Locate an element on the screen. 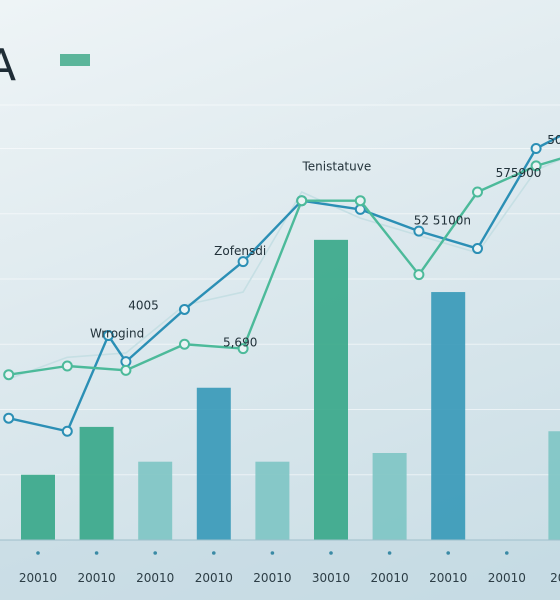 The height and width of the screenshot is (600, 560). annotation-label: 5009 is located at coordinates (553, 140).